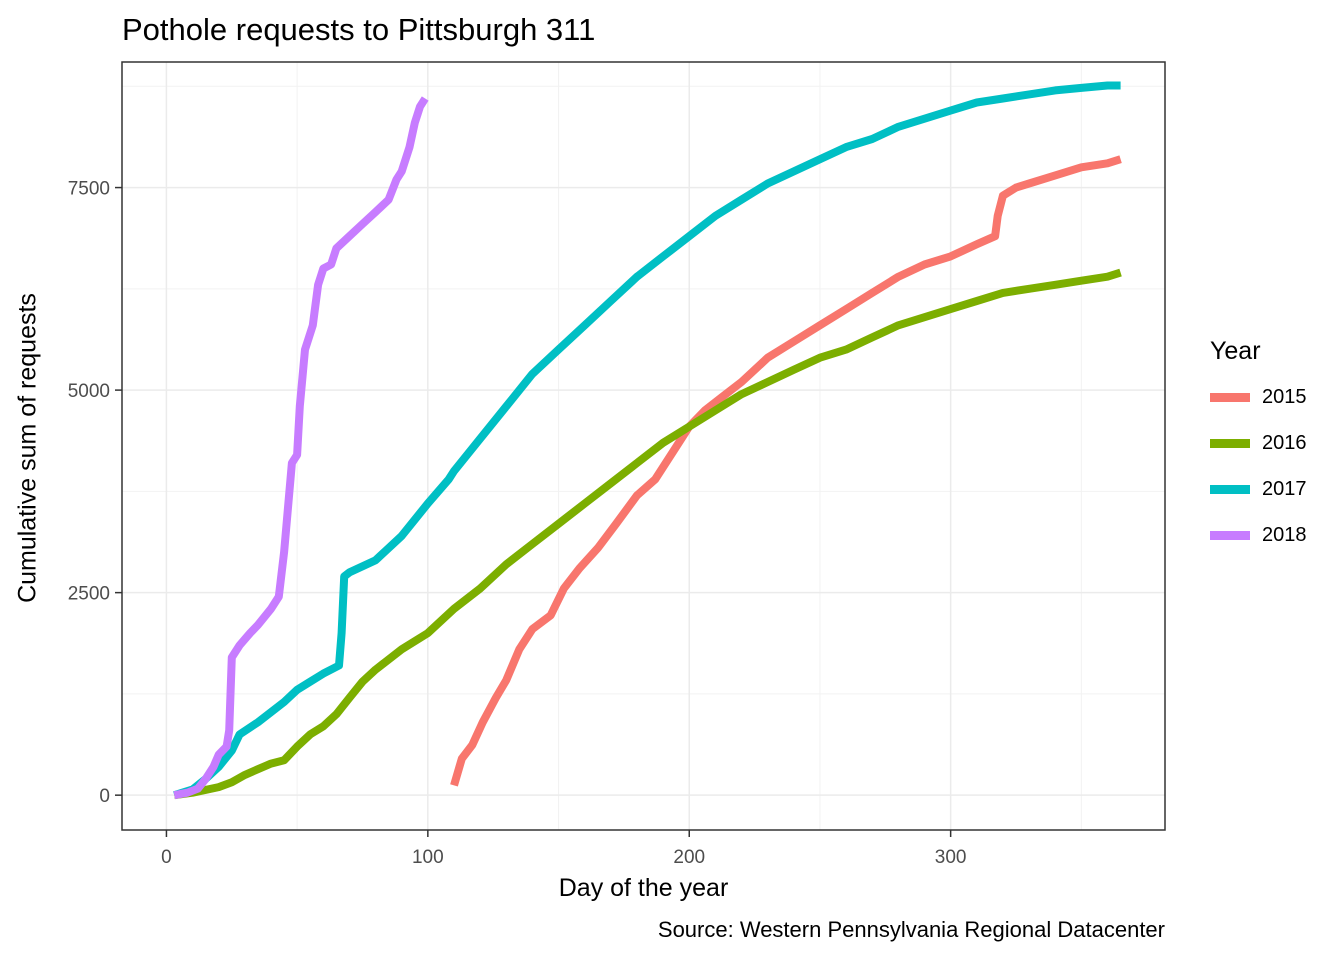 This screenshot has width=1344, height=960. What do you see at coordinates (166, 857) in the screenshot?
I see `x-tick-label: 0` at bounding box center [166, 857].